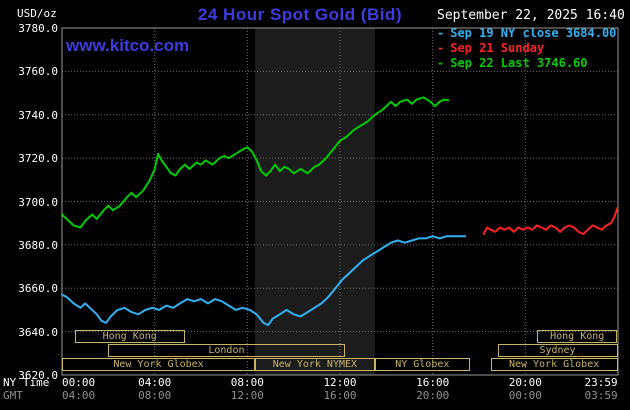 The image size is (630, 410). What do you see at coordinates (38, 245) in the screenshot?
I see `y-tick-label: 3680.0` at bounding box center [38, 245].